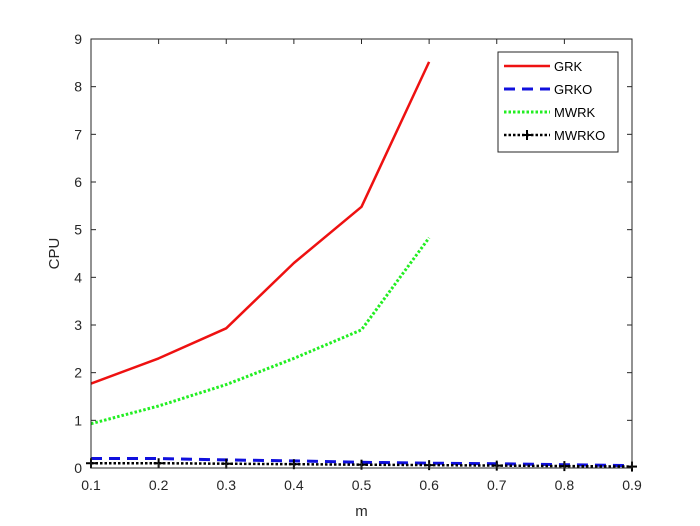 The image size is (700, 526). I want to click on legend-label: GRKO, so click(573, 89).